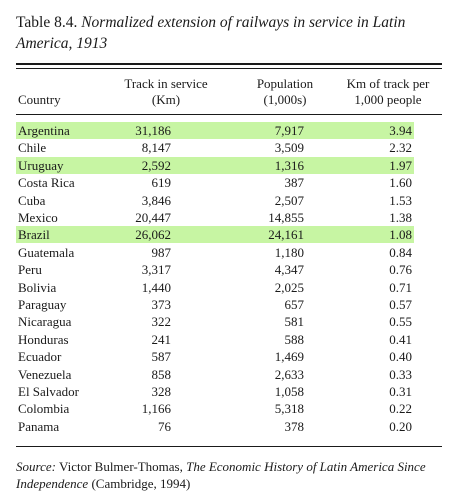 The width and height of the screenshot is (453, 500). I want to click on cell-country: El Salvador, so click(49, 391).